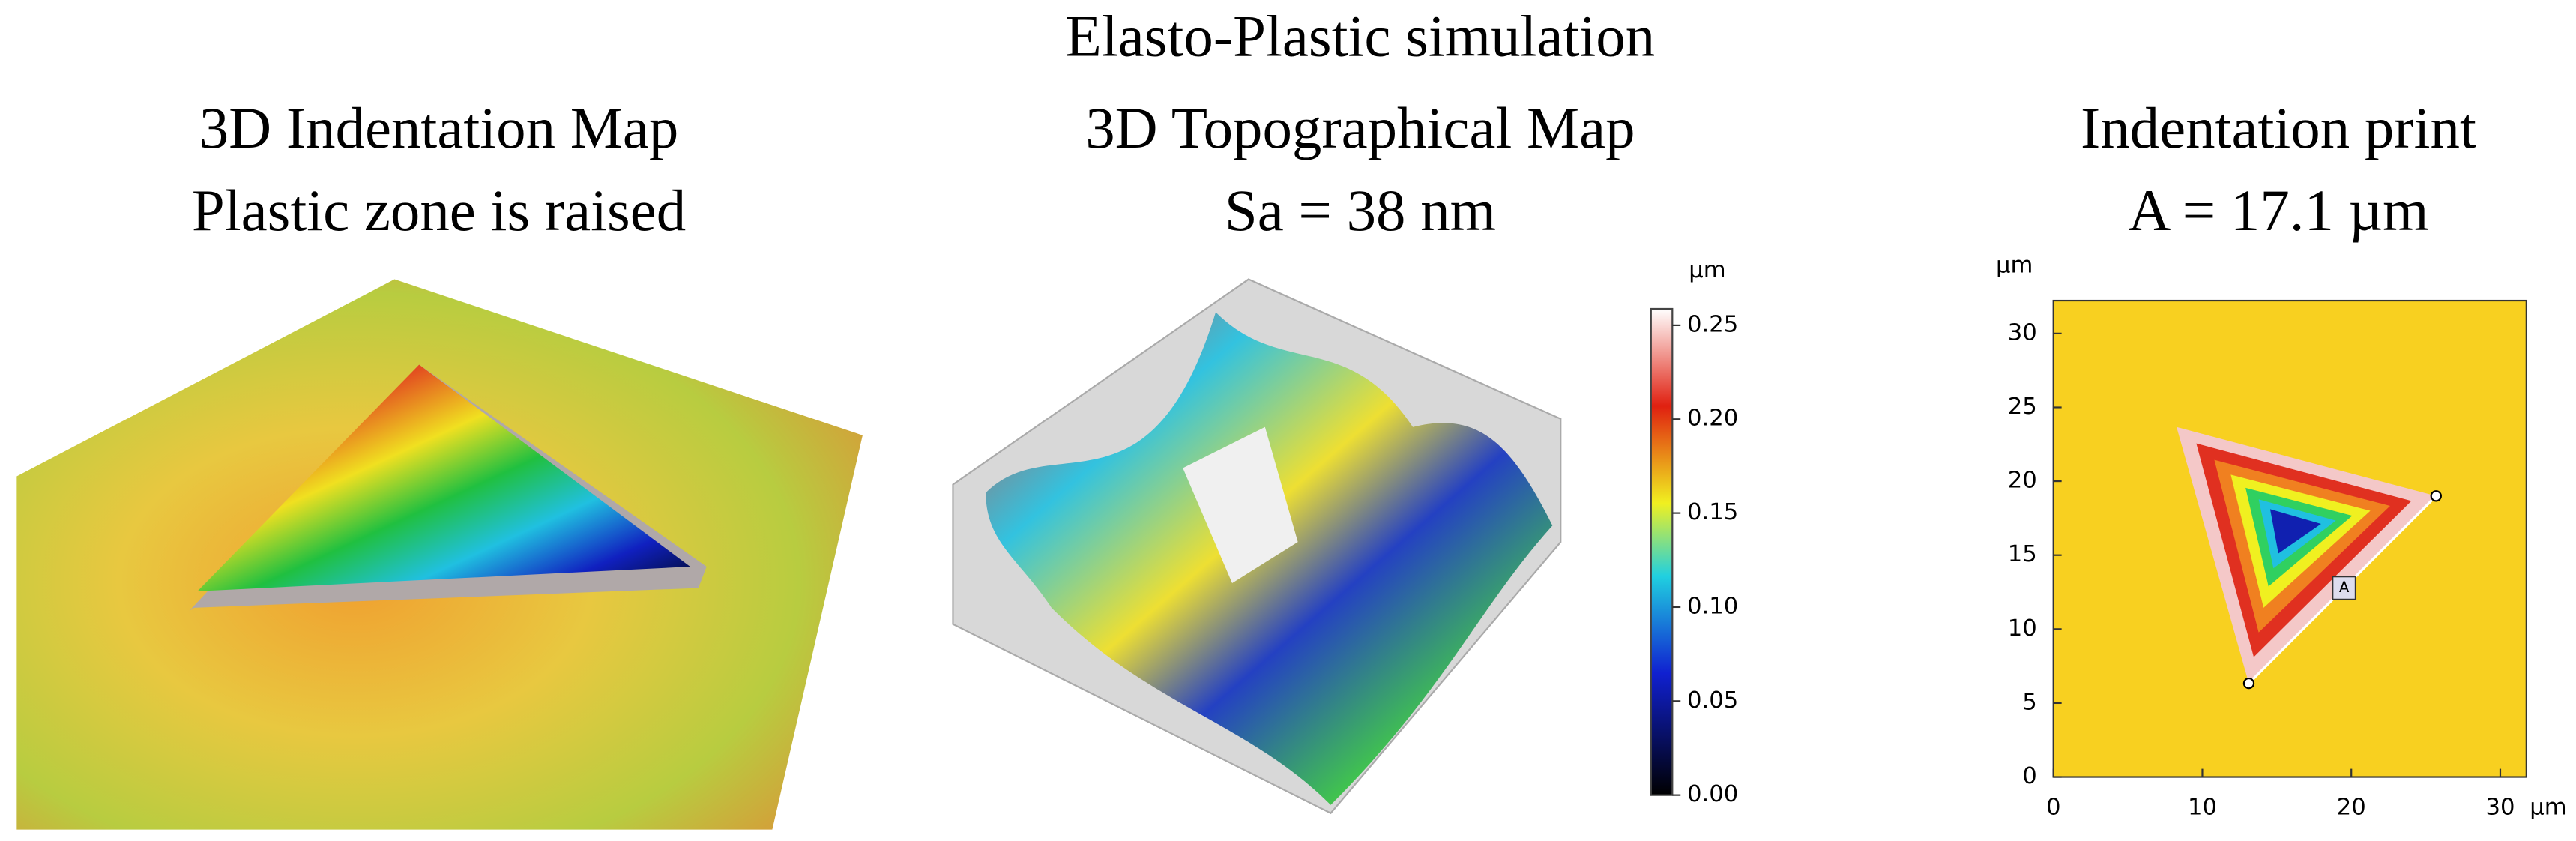 The height and width of the screenshot is (841, 2576). Describe the element at coordinates (1713, 700) in the screenshot. I see `colorbar-label: 0.05` at that location.